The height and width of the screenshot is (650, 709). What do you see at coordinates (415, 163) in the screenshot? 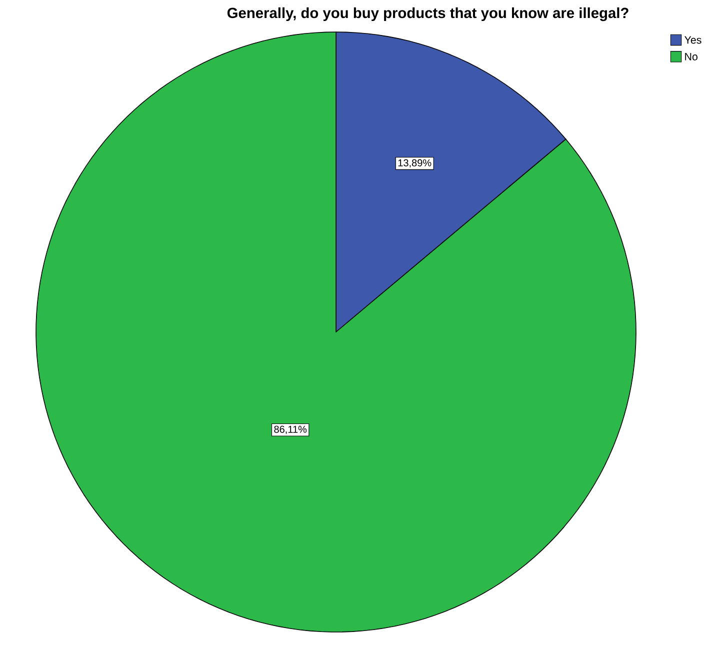
I see `data-label: 13,89%` at bounding box center [415, 163].